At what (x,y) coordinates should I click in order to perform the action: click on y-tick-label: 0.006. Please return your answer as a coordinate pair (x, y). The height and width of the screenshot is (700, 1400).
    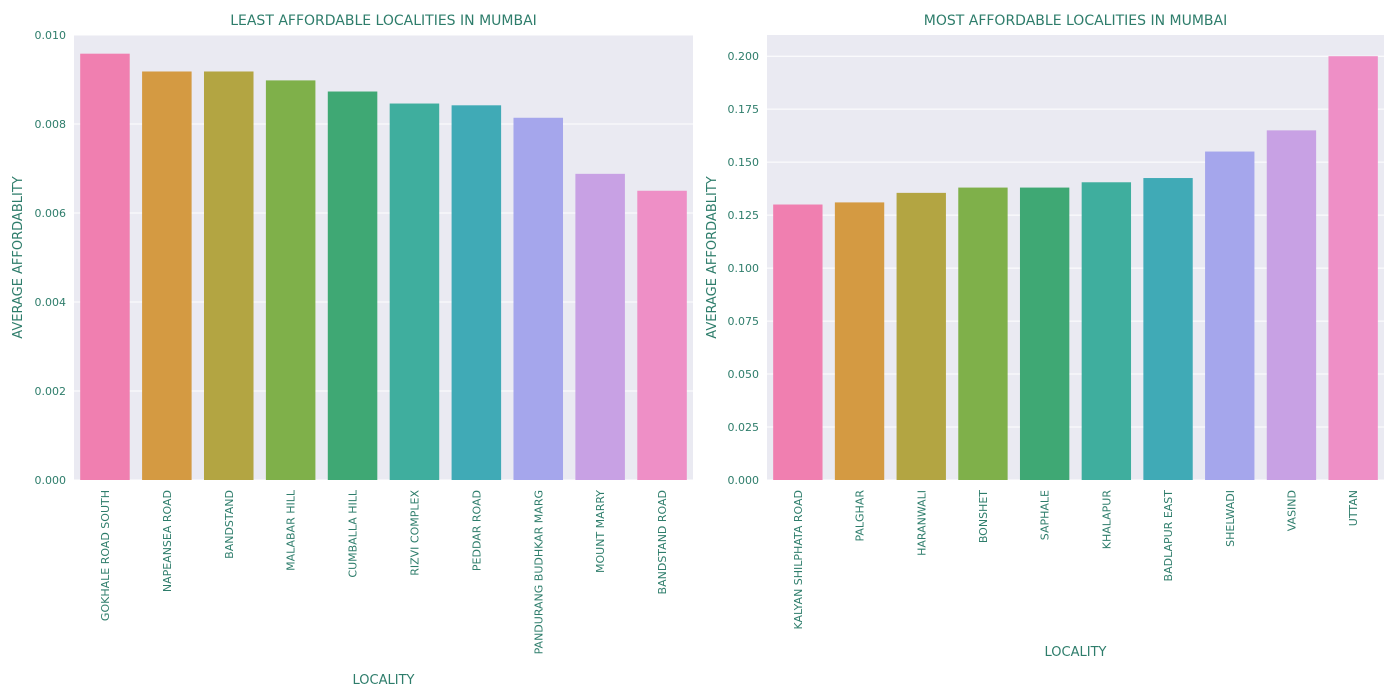
    Looking at the image, I should click on (51, 213).